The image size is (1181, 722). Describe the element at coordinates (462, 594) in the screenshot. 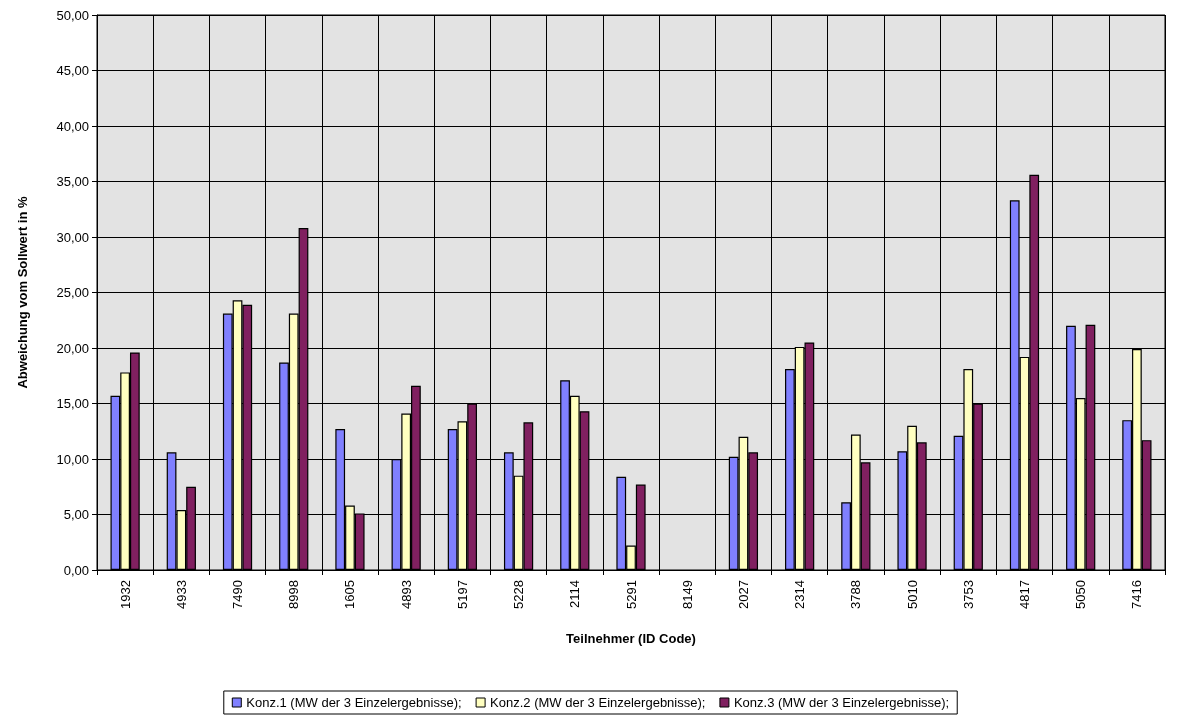

I see `x-tick-label: 5197` at that location.